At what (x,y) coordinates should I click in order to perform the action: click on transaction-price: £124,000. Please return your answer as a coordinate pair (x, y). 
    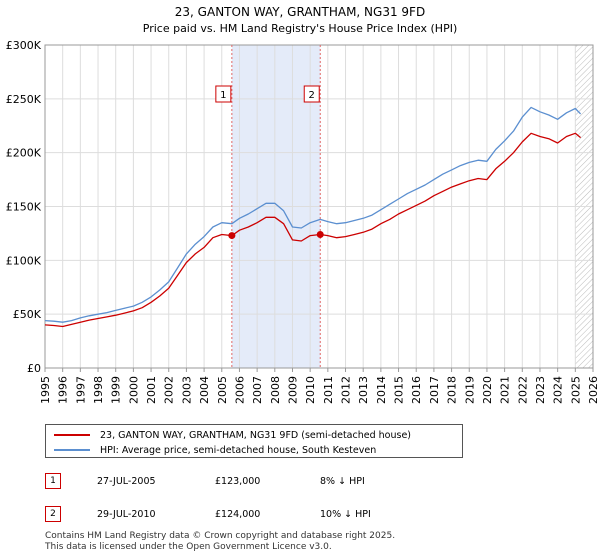
    Looking at the image, I should click on (238, 514).